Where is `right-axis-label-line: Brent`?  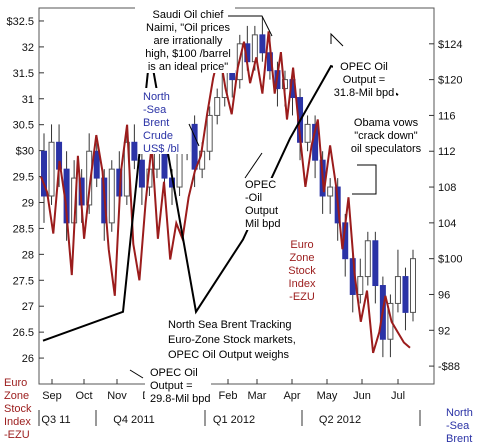
right-axis-label-line: Brent is located at coordinates (459, 439).